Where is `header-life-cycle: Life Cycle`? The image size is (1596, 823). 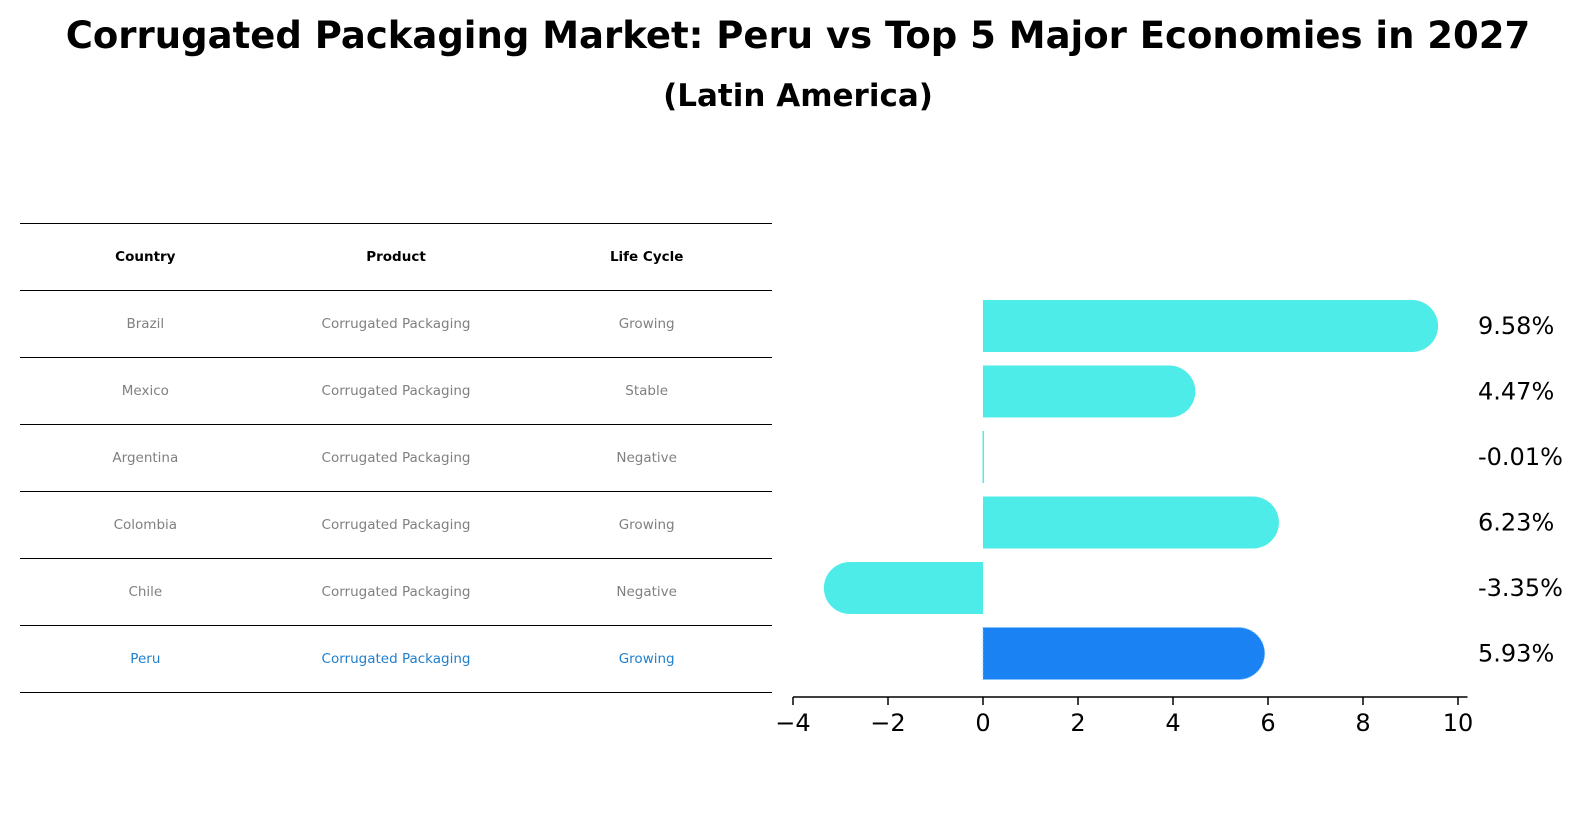
header-life-cycle: Life Cycle is located at coordinates (646, 257).